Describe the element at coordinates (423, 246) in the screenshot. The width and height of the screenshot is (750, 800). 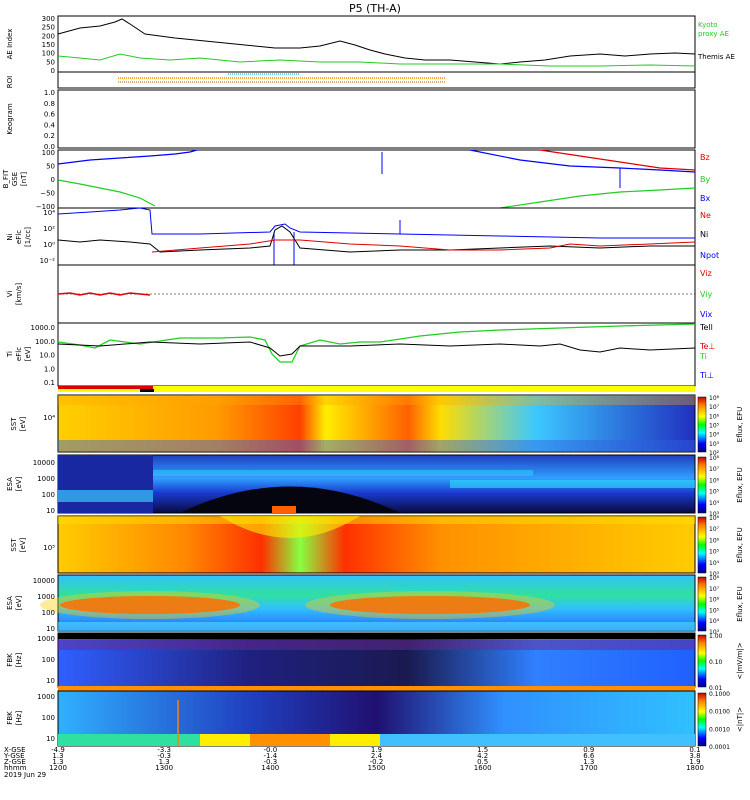
I see `ne-line` at that location.